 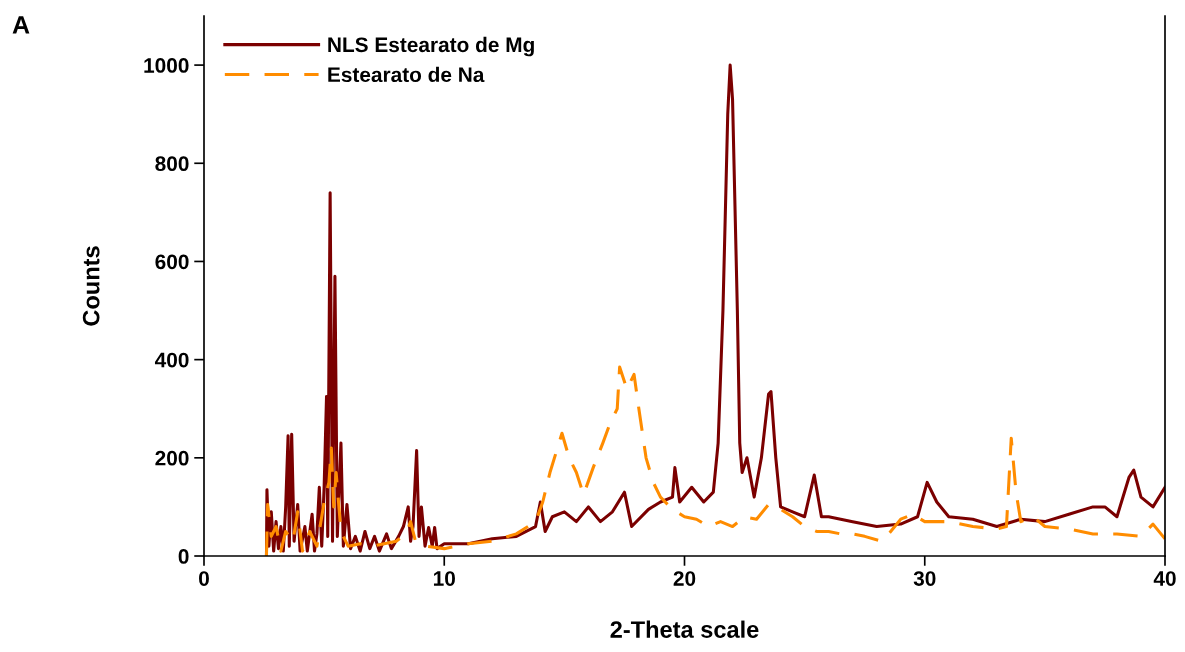 I want to click on y-tick-label: 200, so click(x=172, y=458).